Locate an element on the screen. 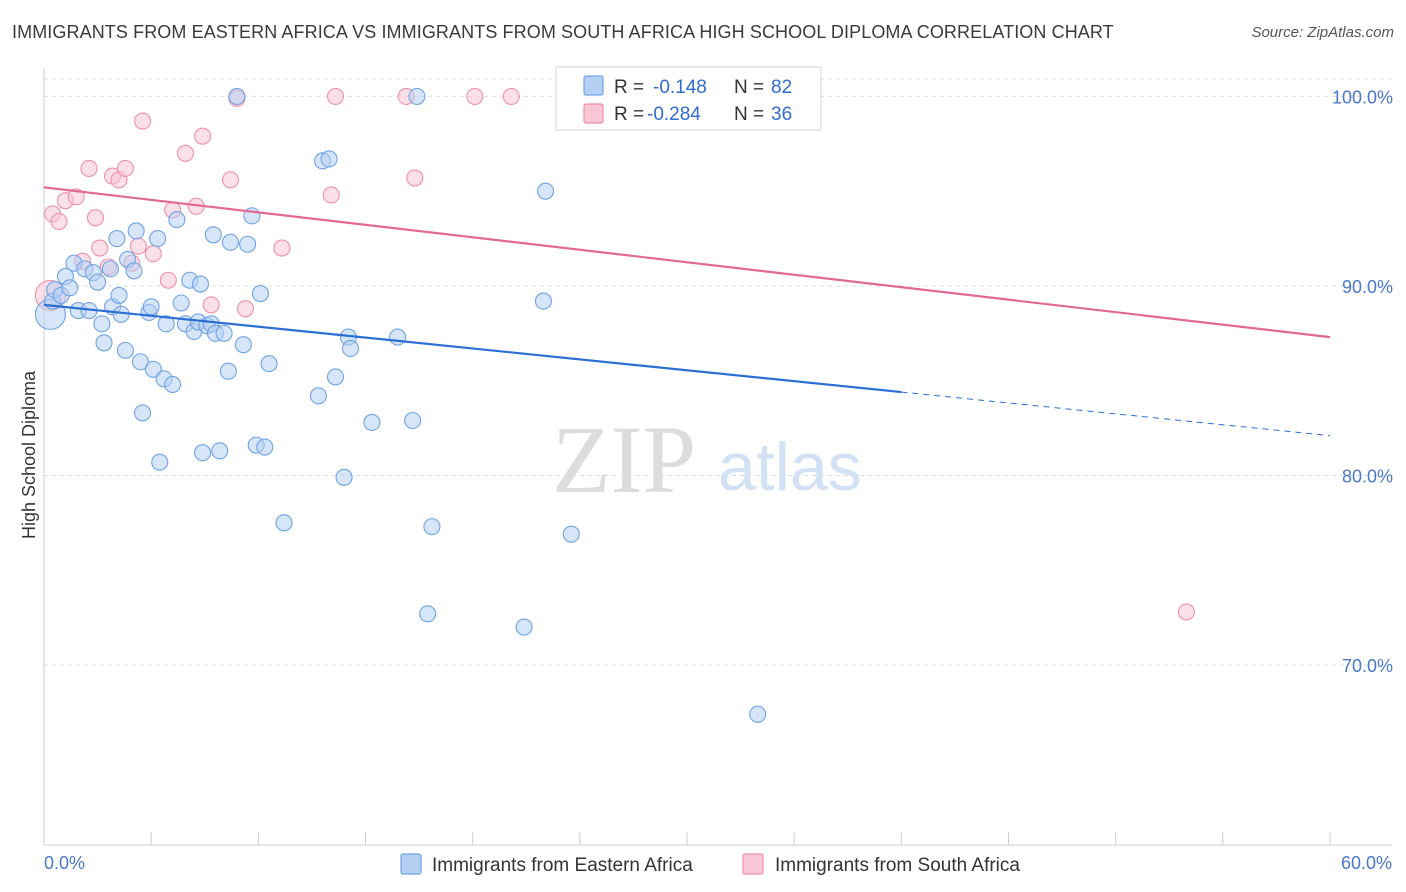 The image size is (1406, 892). watermark: ZIP atlas is located at coordinates (707, 459).